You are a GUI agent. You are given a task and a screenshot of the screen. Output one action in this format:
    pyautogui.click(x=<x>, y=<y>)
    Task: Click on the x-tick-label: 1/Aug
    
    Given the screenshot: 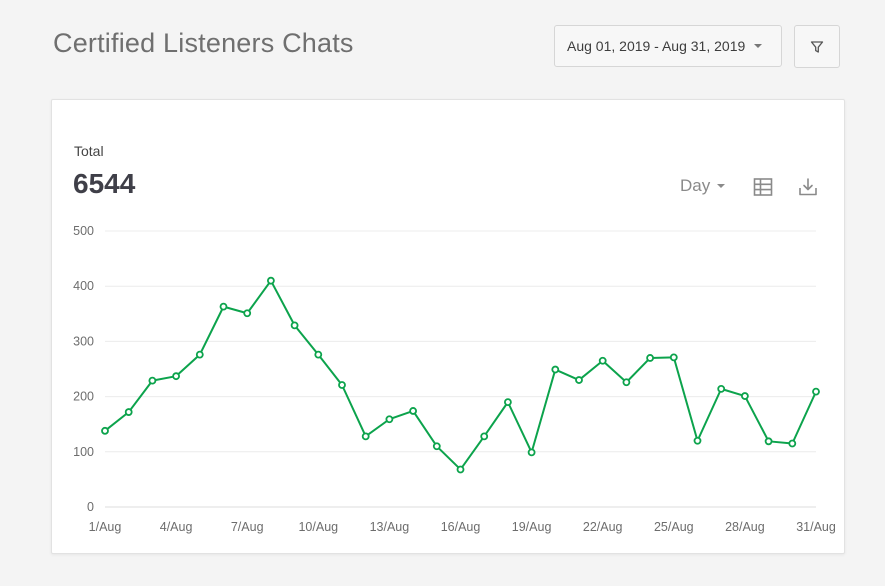 What is the action you would take?
    pyautogui.click(x=105, y=527)
    